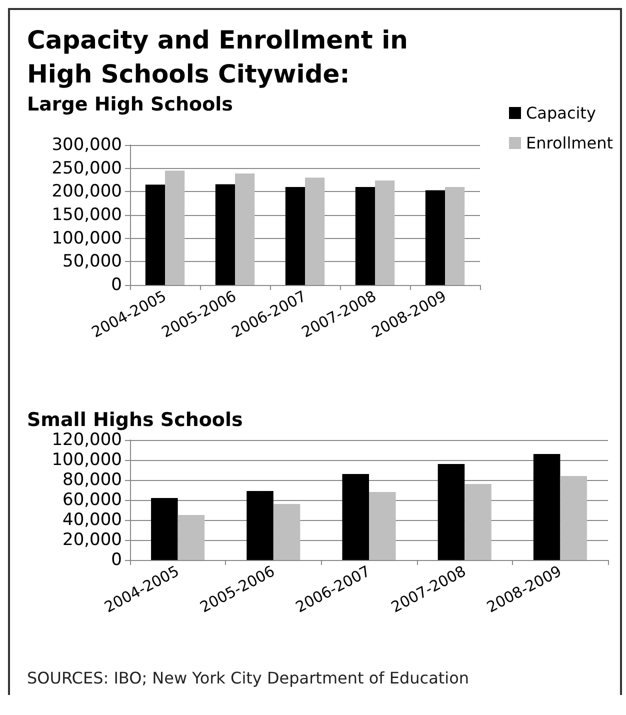  Describe the element at coordinates (87, 215) in the screenshot. I see `y-tick-label: 150,000` at that location.